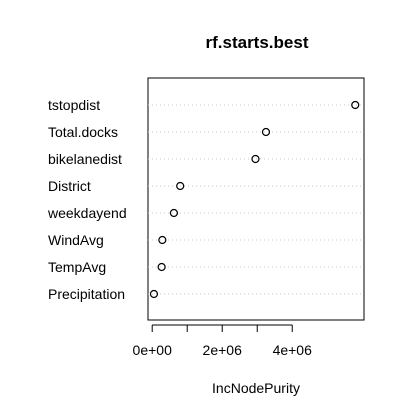 This screenshot has height=418, width=405. Describe the element at coordinates (86, 294) in the screenshot. I see `category-label: Precipitation` at that location.